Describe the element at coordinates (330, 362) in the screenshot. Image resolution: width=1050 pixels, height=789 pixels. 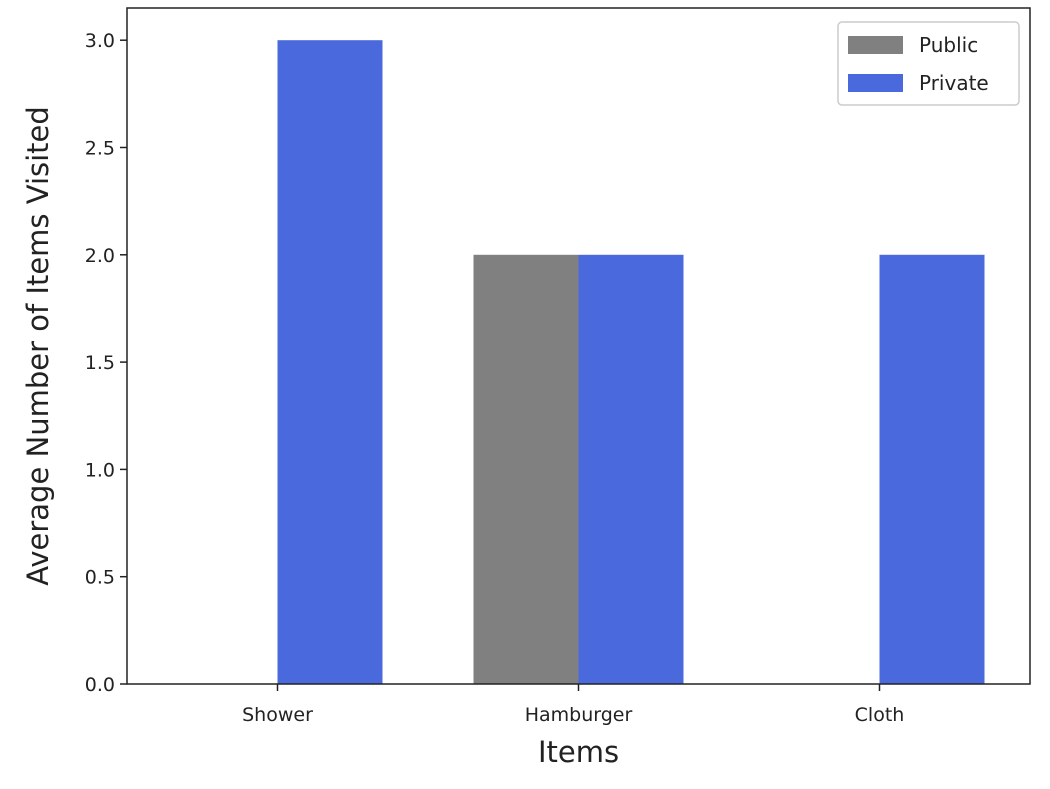
I see `bar-private-shower` at that location.